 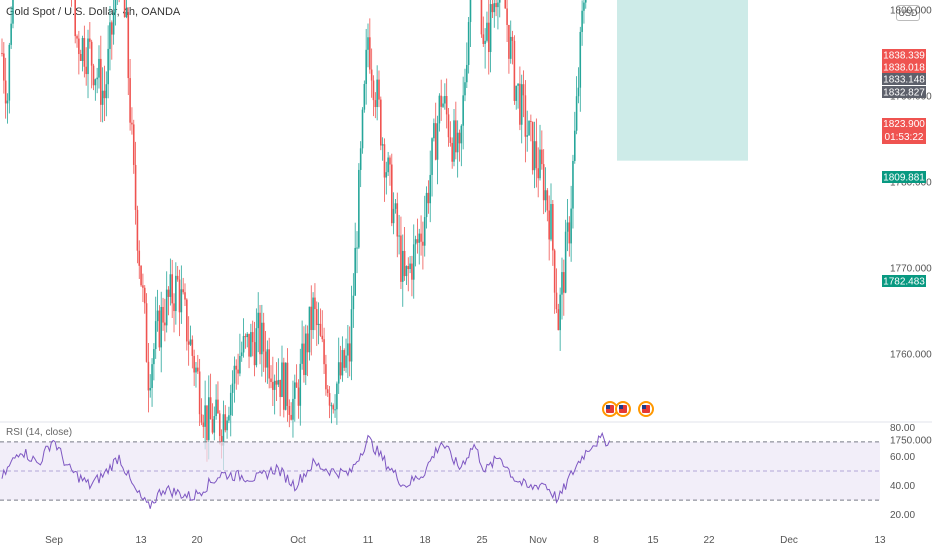 I want to click on short-position-tool, so click(x=682, y=80).